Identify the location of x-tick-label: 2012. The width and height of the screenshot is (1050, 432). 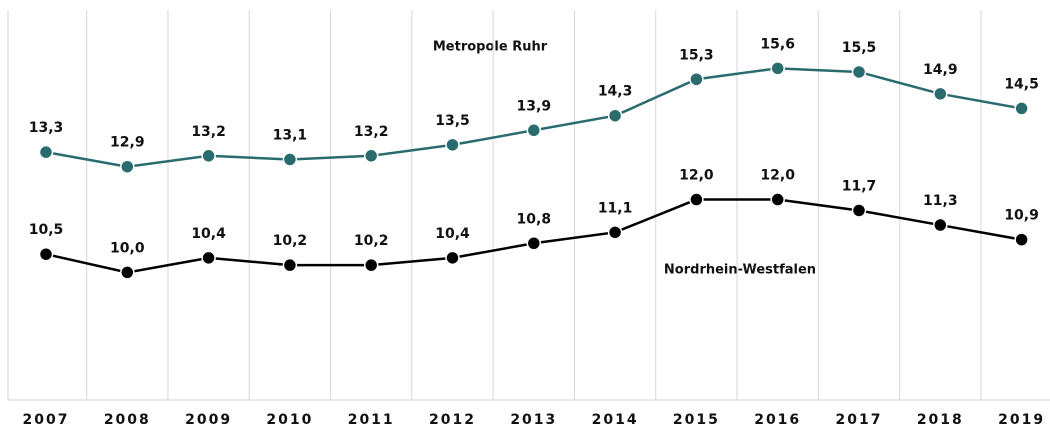
(452, 420).